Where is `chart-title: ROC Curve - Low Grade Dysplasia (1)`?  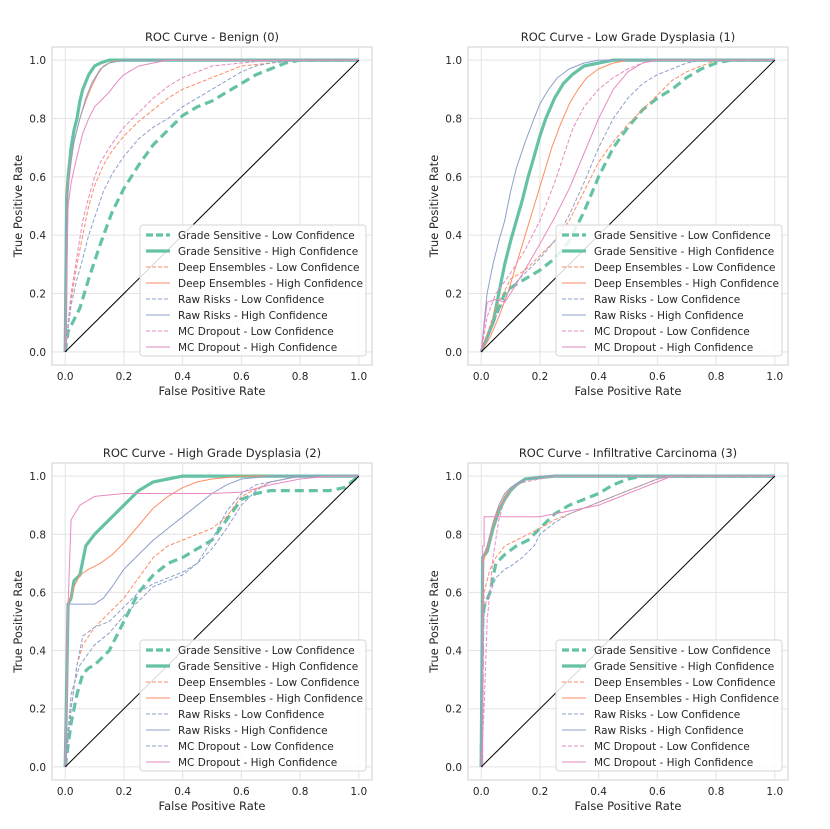
chart-title: ROC Curve - Low Grade Dysplasia (1) is located at coordinates (628, 37).